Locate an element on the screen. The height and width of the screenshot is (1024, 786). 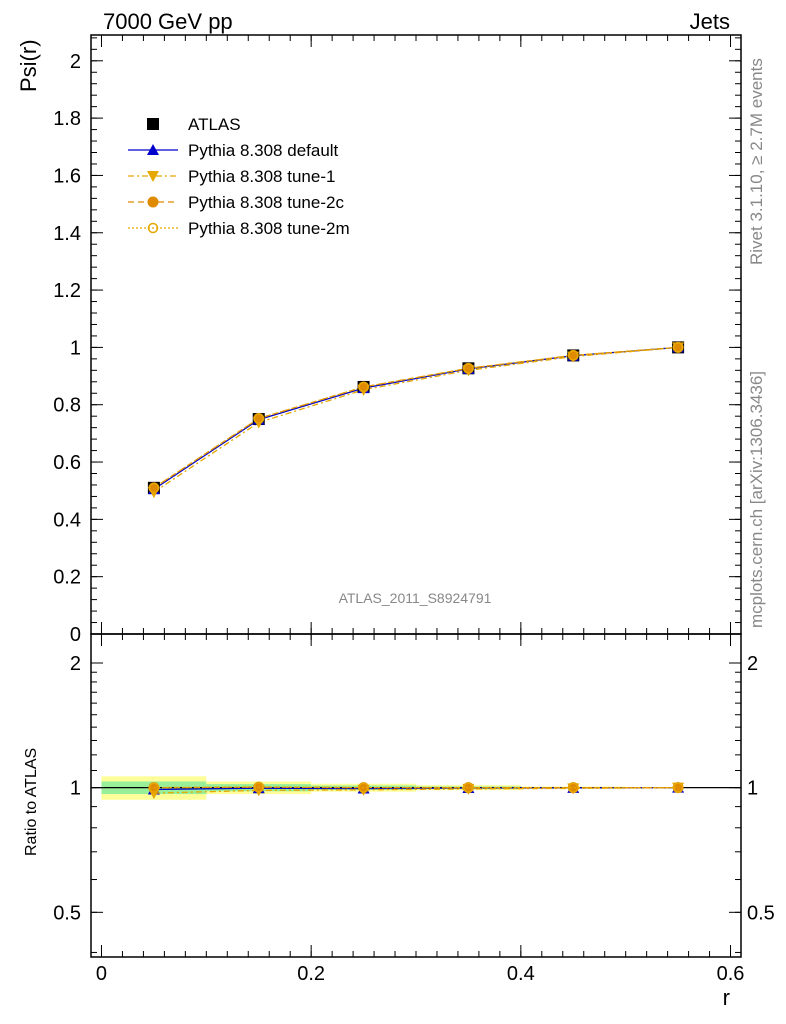
main-ylabel: Psi(r) is located at coordinates (28, 65).